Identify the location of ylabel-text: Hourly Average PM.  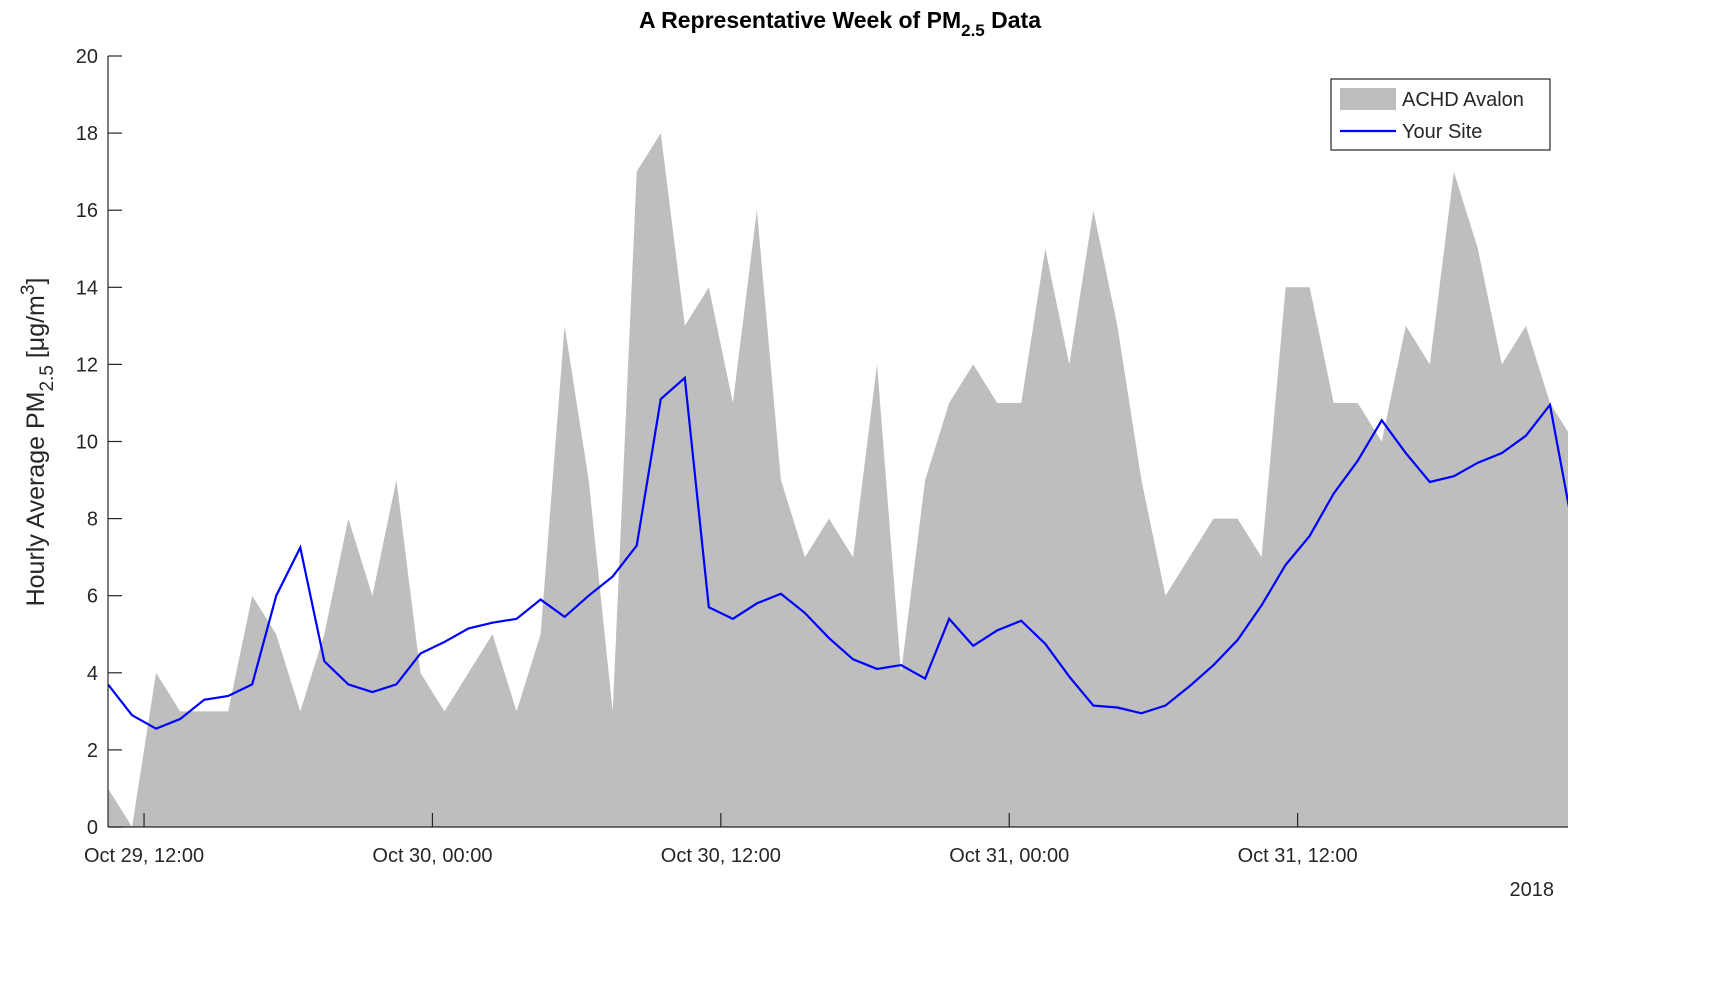
(36, 499).